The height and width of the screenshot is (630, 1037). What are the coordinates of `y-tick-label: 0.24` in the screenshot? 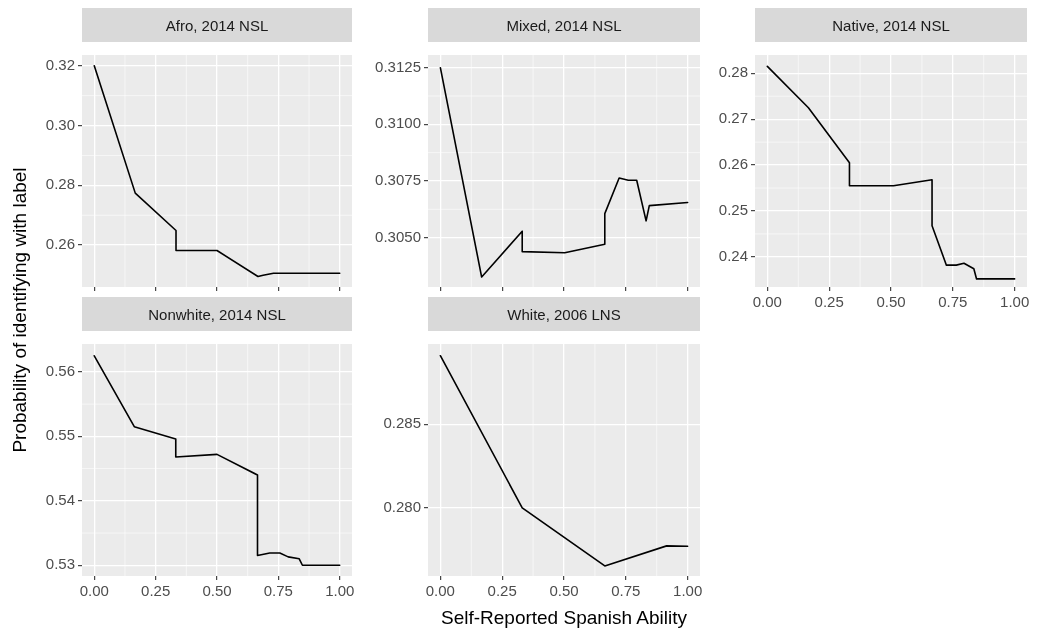 It's located at (733, 256).